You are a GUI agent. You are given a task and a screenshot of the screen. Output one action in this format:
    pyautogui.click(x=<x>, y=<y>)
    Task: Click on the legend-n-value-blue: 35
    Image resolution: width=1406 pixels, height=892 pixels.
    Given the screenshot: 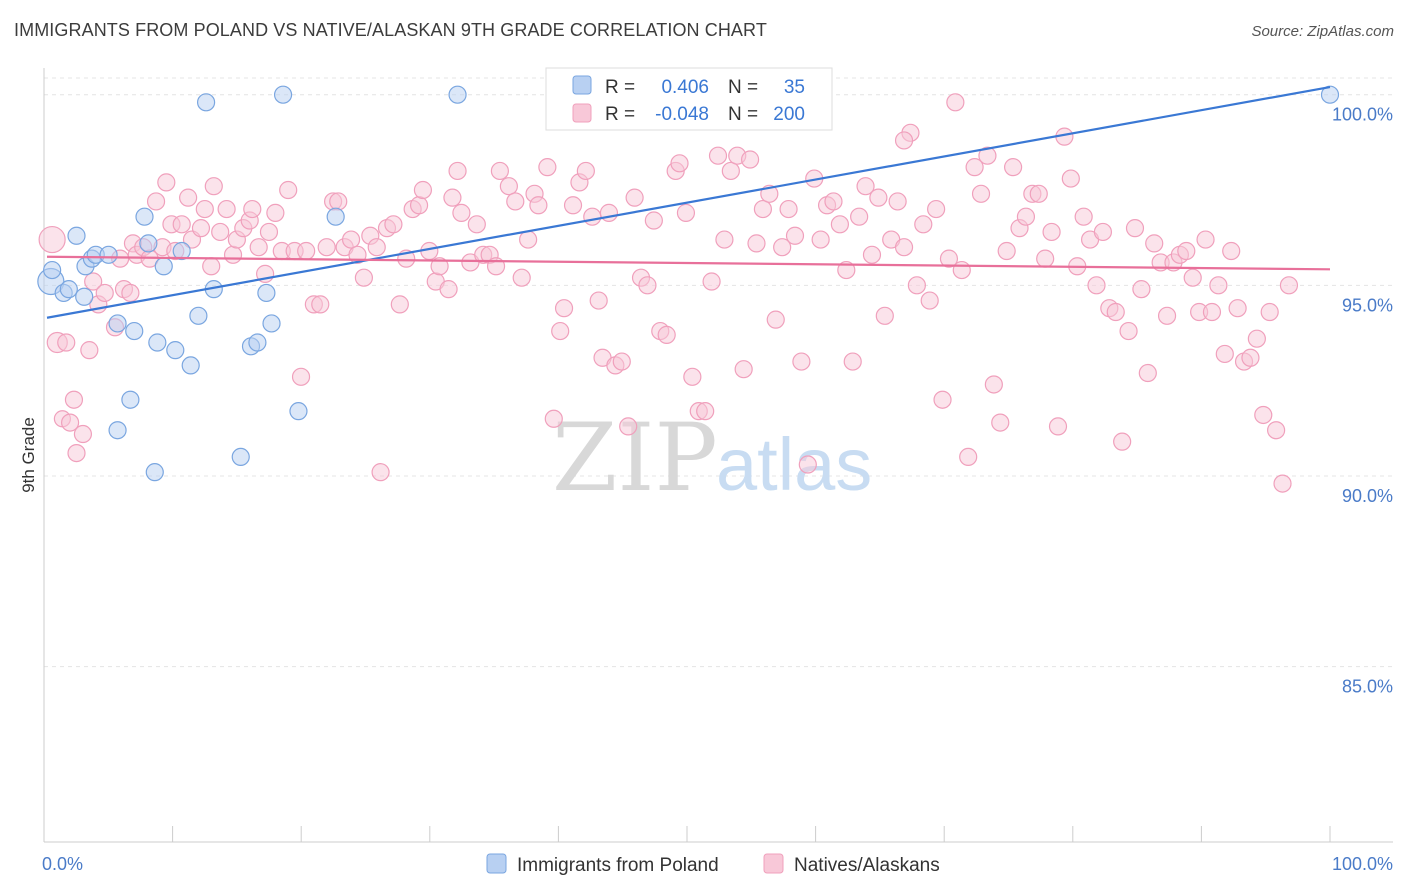 What is the action you would take?
    pyautogui.click(x=794, y=87)
    